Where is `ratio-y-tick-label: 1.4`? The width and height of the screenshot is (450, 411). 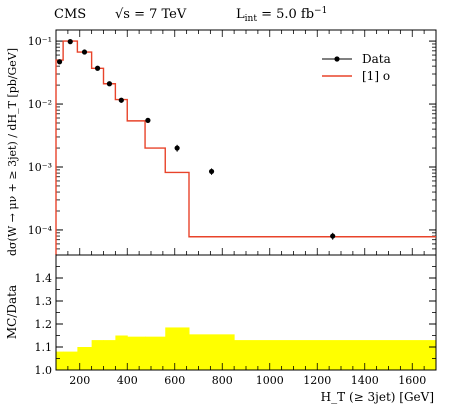
ratio-y-tick-label: 1.4 is located at coordinates (44, 278).